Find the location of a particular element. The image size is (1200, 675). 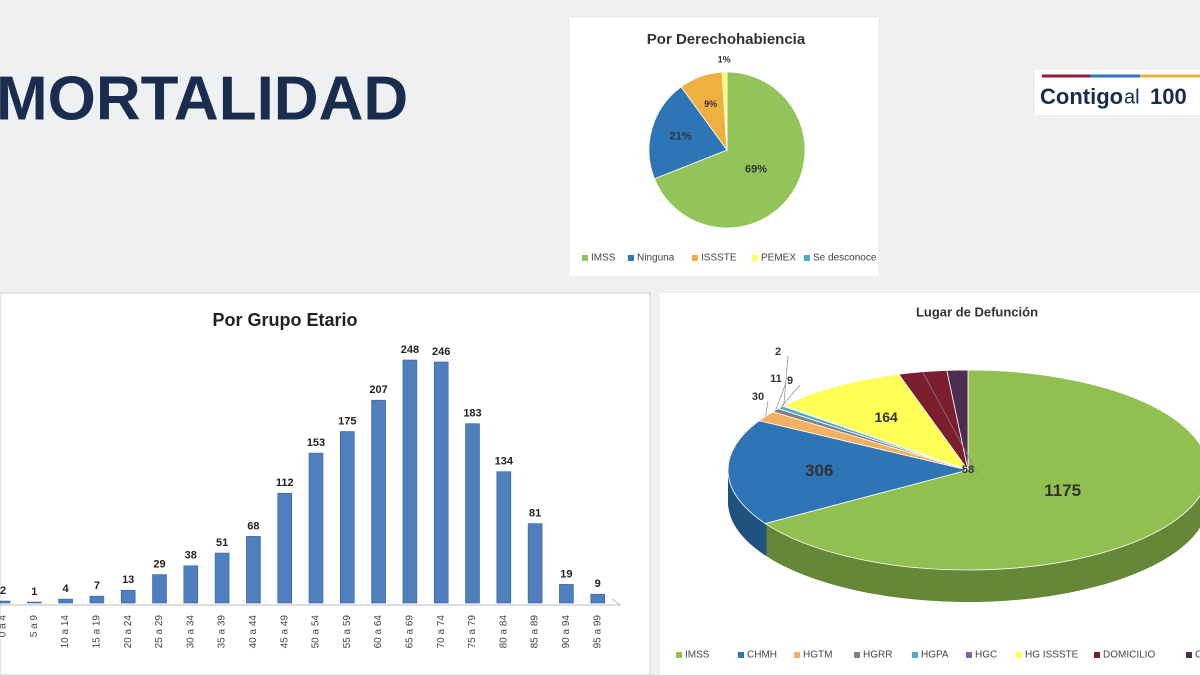

x-tick-label: 5 a 9 is located at coordinates (34, 626).